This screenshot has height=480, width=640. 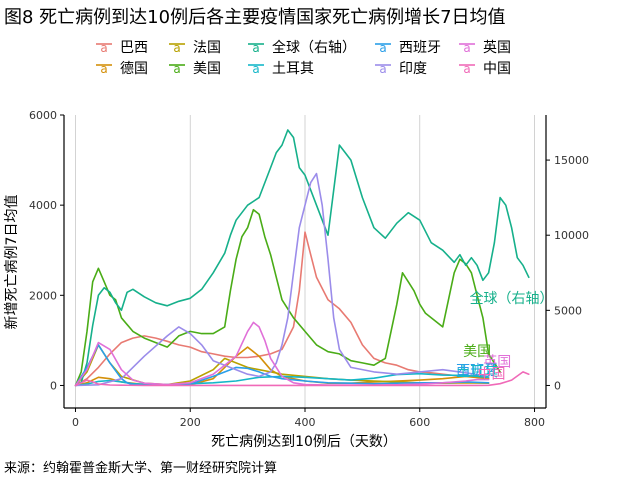 I want to click on annotation-label-0: 全球（右轴）, so click(x=512, y=298).